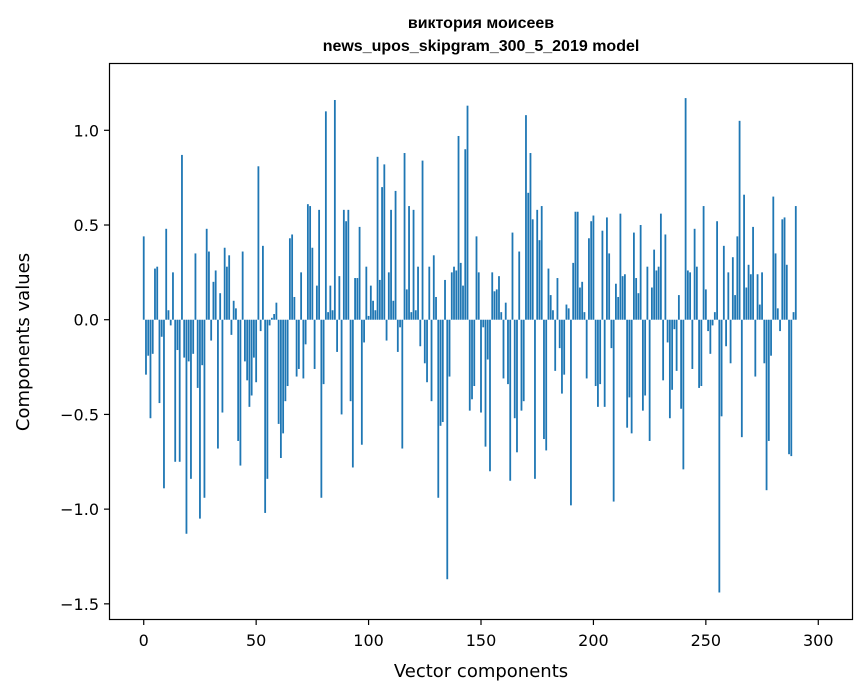 The height and width of the screenshot is (696, 867). What do you see at coordinates (593, 640) in the screenshot?
I see `x-tick-label: 200` at bounding box center [593, 640].